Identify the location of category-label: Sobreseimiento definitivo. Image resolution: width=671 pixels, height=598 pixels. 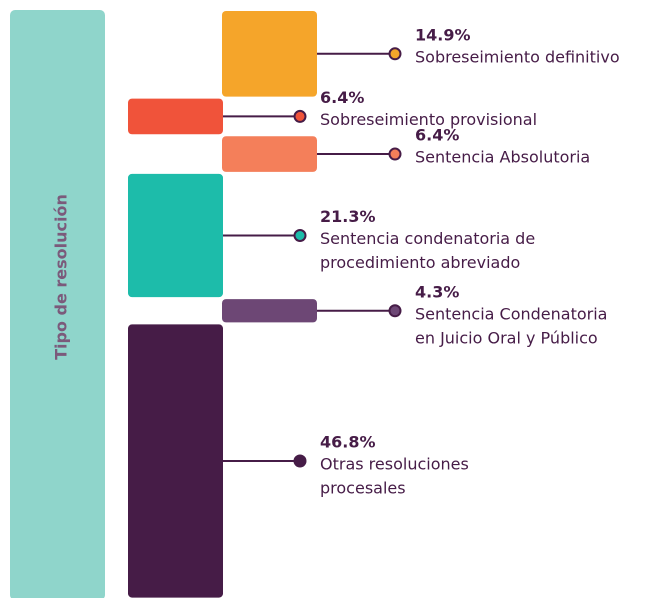
(517, 56).